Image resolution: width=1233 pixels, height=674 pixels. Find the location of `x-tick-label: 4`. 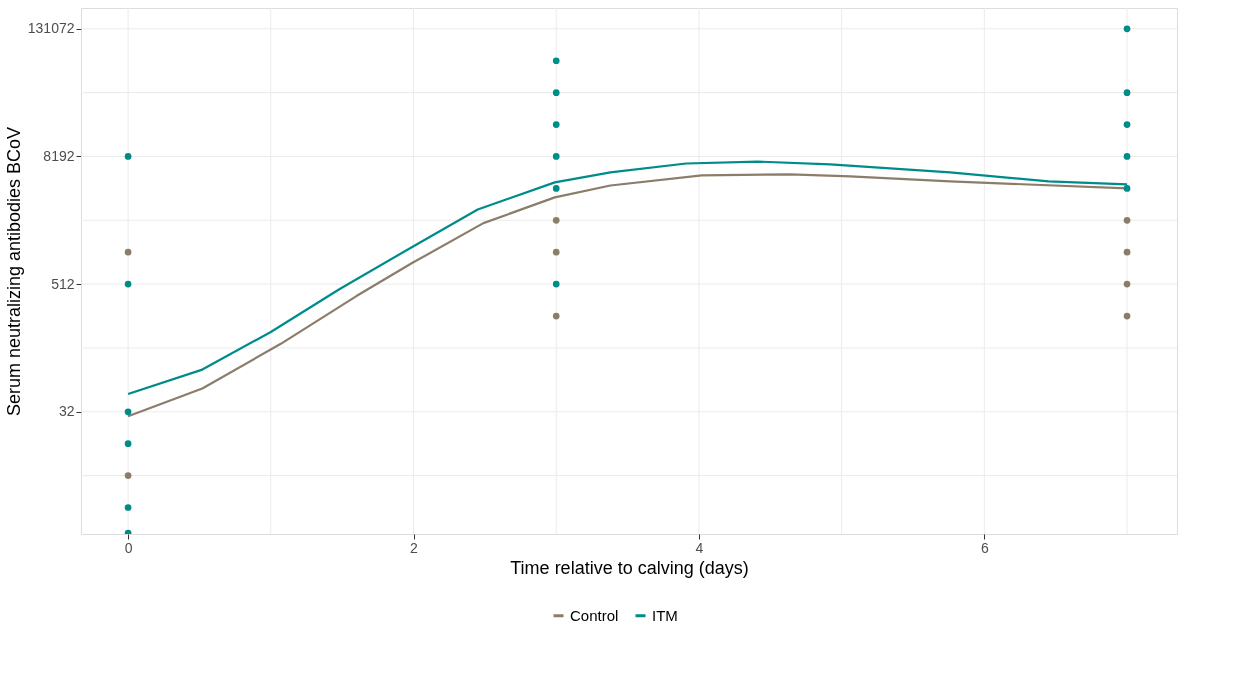

x-tick-label: 4 is located at coordinates (699, 547).